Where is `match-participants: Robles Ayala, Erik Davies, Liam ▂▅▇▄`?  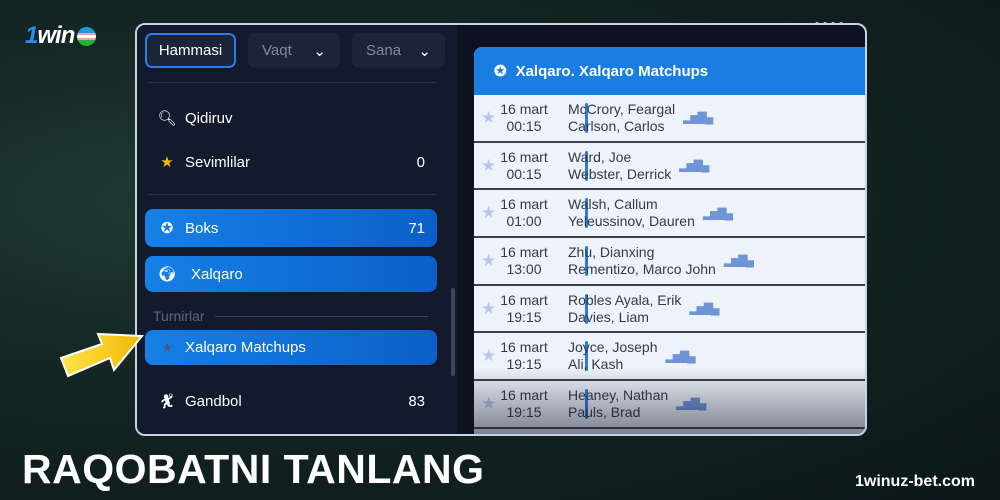
match-participants: Robles Ayala, Erik Davies, Liam ▂▅▇▄ is located at coordinates (644, 308).